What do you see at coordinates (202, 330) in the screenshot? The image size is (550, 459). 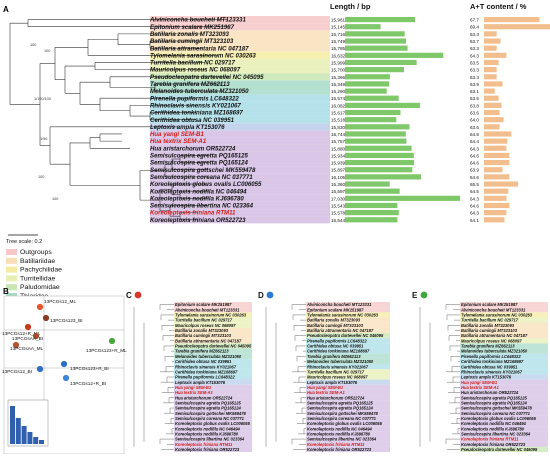 I see `taxon-label: Batillaria zonalis MT323093` at bounding box center [202, 330].